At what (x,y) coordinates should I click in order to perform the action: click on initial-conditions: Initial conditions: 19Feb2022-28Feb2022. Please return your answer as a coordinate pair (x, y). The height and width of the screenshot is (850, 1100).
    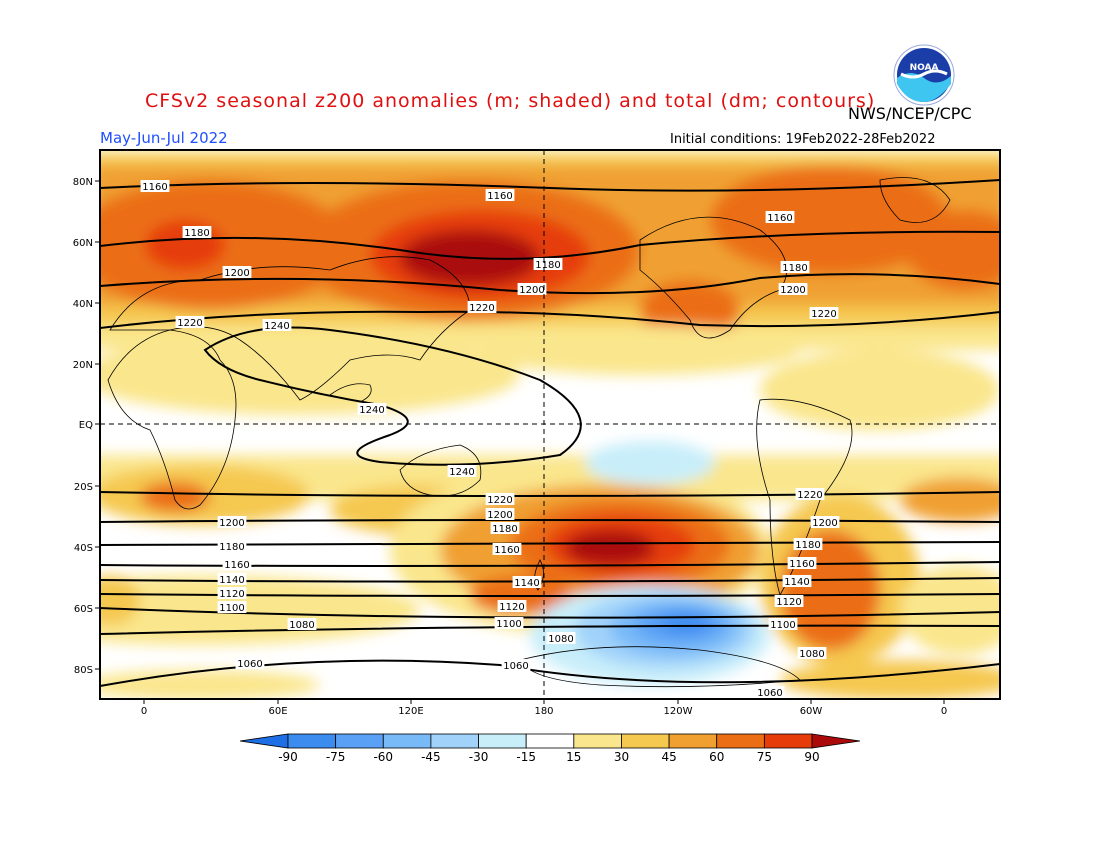
    Looking at the image, I should click on (803, 139).